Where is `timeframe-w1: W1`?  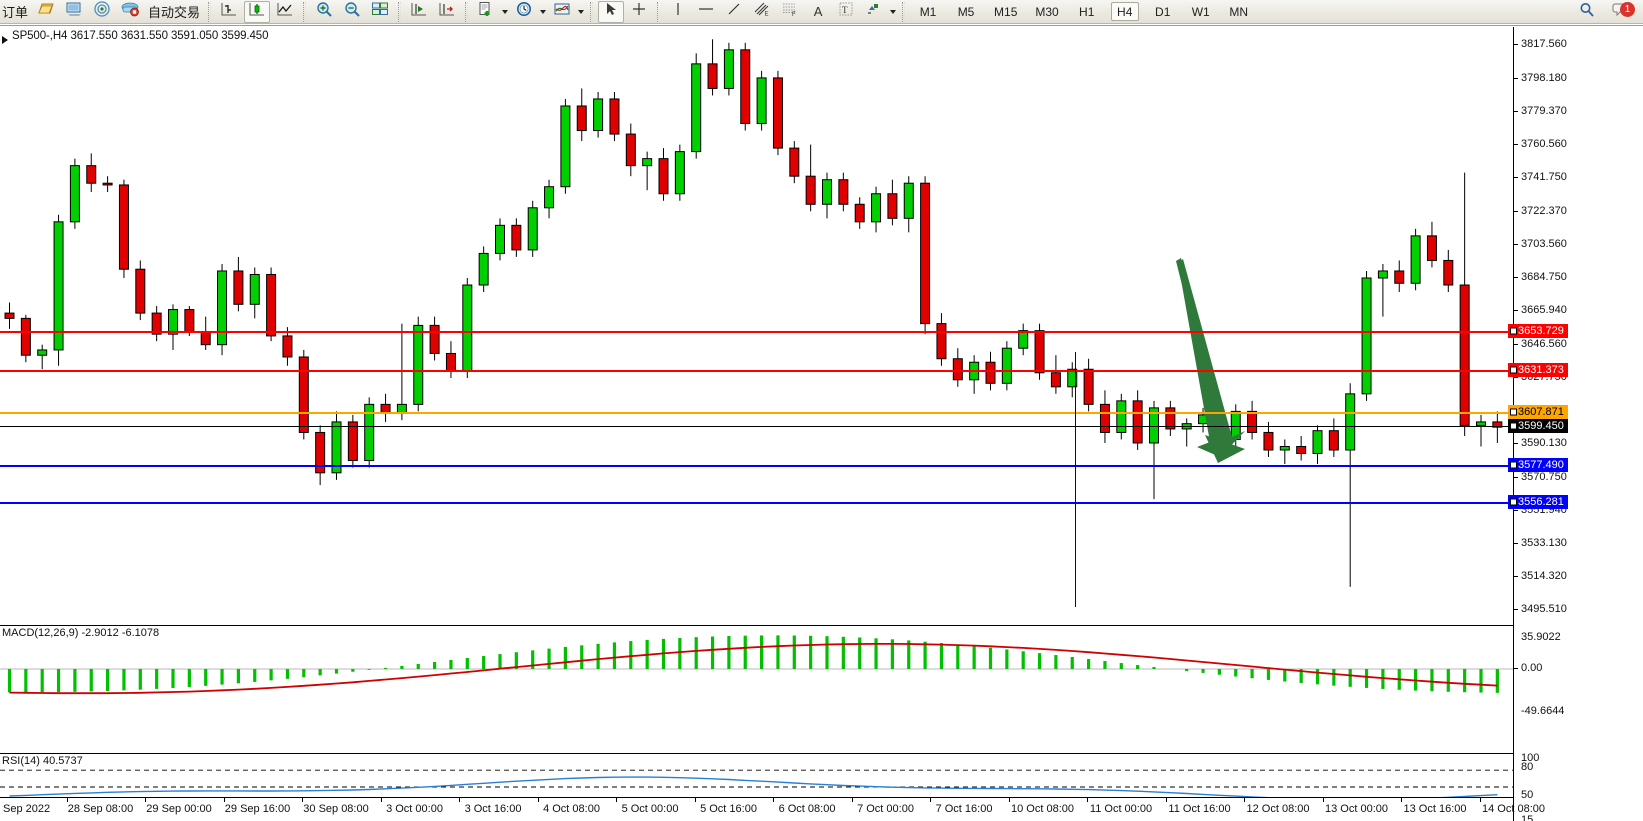 timeframe-w1: W1 is located at coordinates (1200, 11).